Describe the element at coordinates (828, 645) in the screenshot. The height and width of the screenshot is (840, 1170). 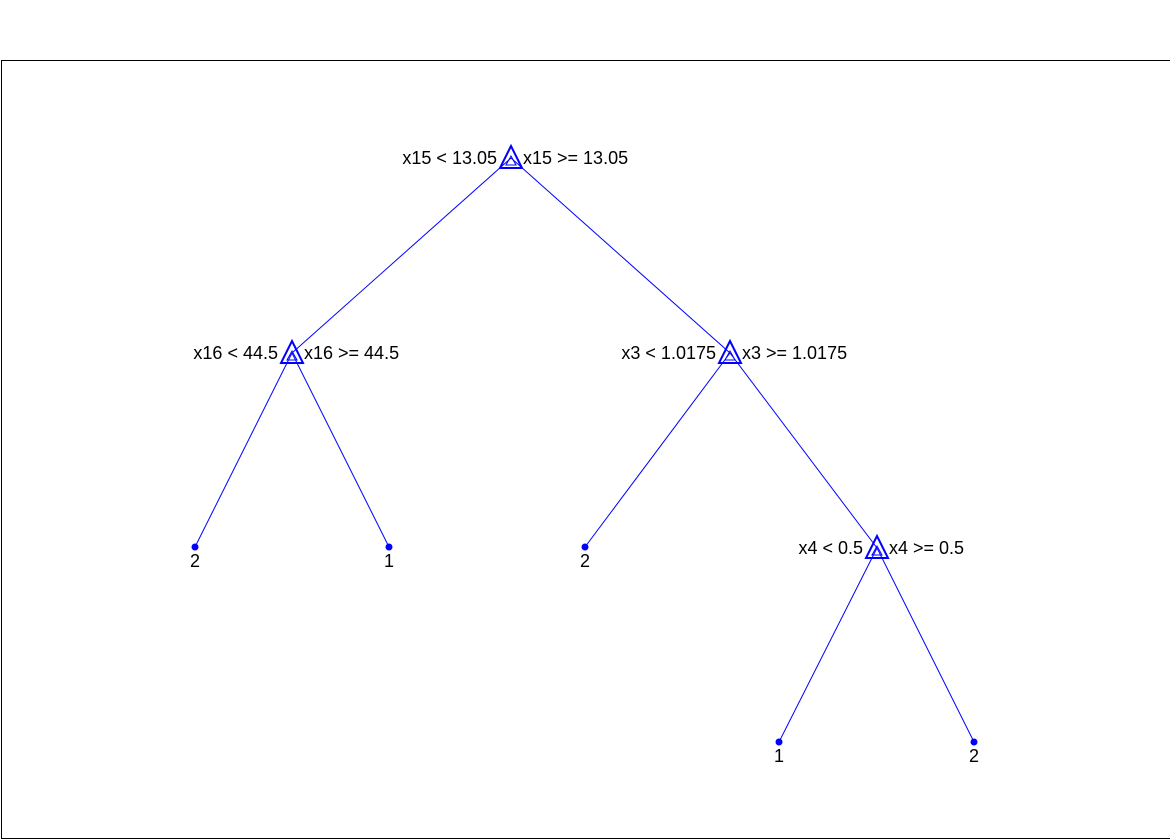
I see `tree-edge-n4-l4` at that location.